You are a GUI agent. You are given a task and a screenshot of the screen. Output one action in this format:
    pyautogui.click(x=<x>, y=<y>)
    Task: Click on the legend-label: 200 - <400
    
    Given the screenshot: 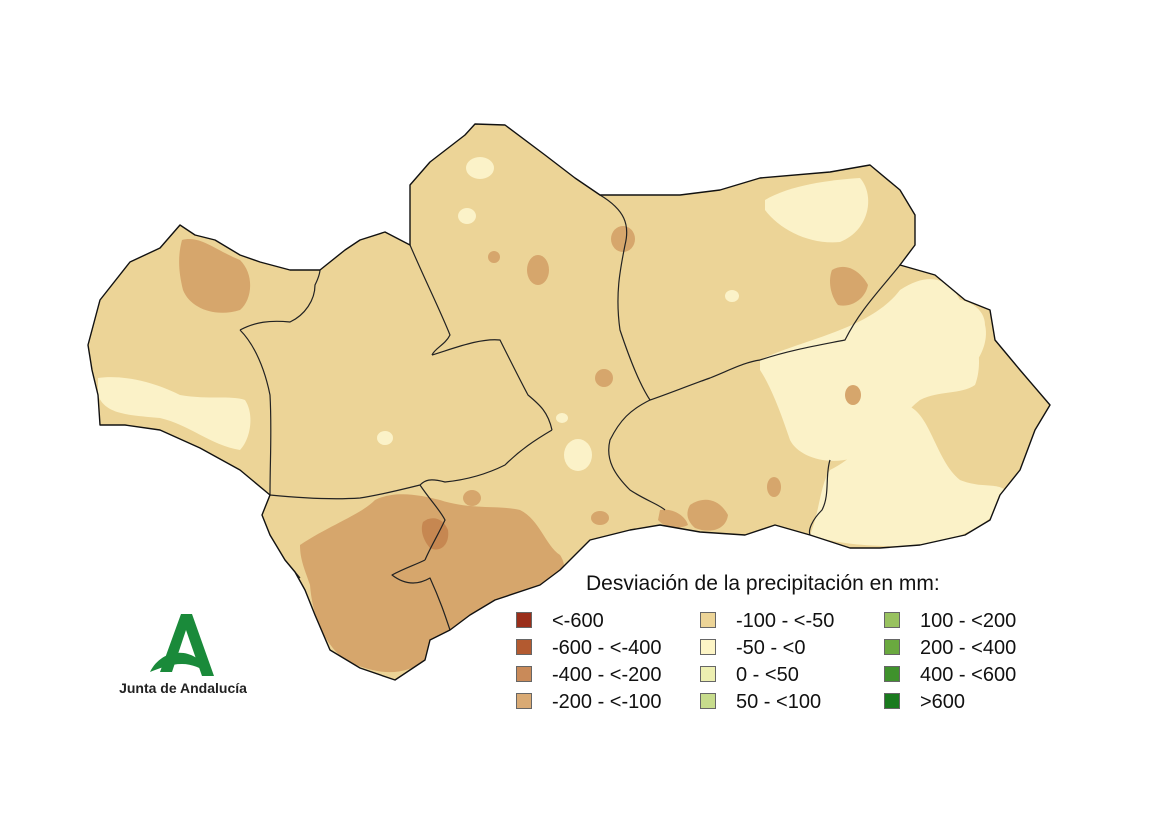 What is the action you would take?
    pyautogui.click(x=968, y=648)
    